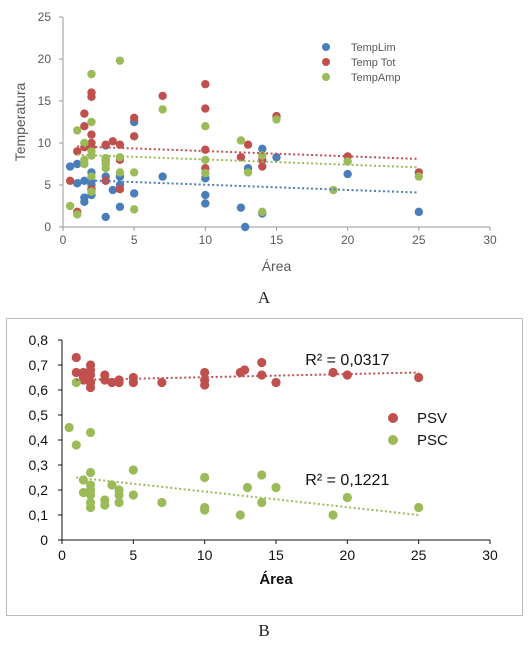  Describe the element at coordinates (39, 515) in the screenshot. I see `y-tick-label: 0,1` at that location.